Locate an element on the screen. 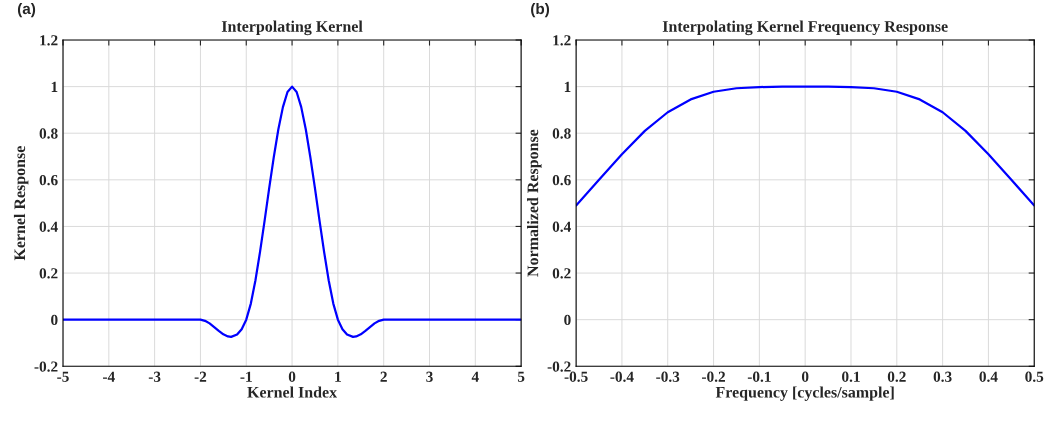  x-tick-label: 0.4 is located at coordinates (988, 376).